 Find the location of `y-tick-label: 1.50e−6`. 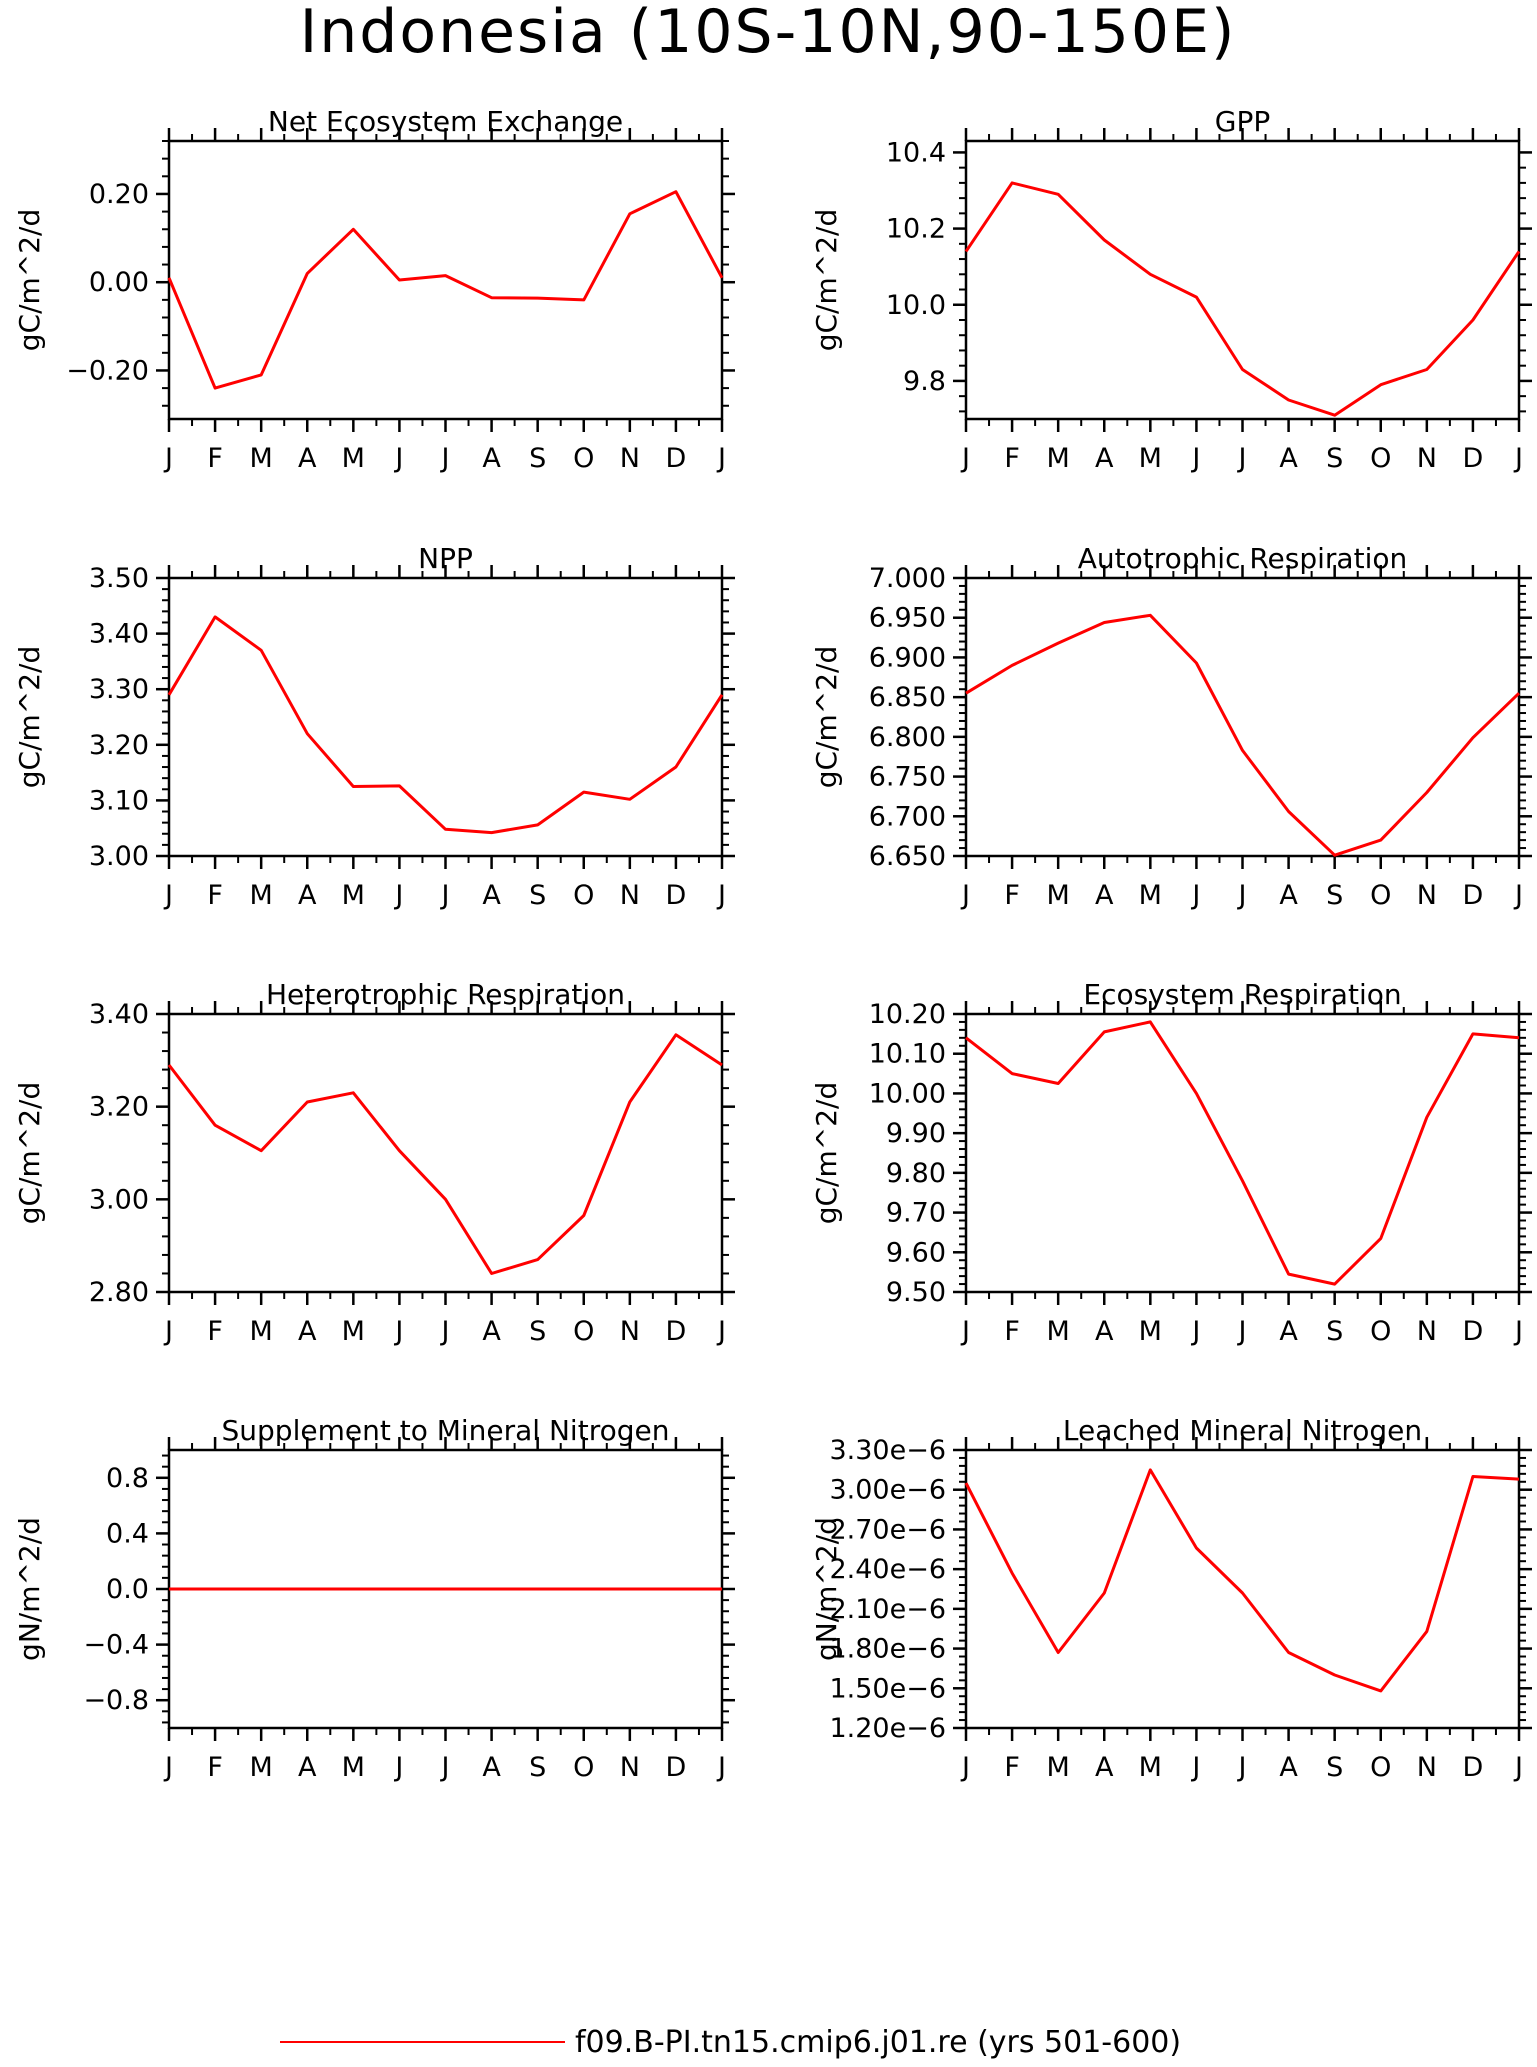

y-tick-label: 1.50e−6 is located at coordinates (887, 1688).